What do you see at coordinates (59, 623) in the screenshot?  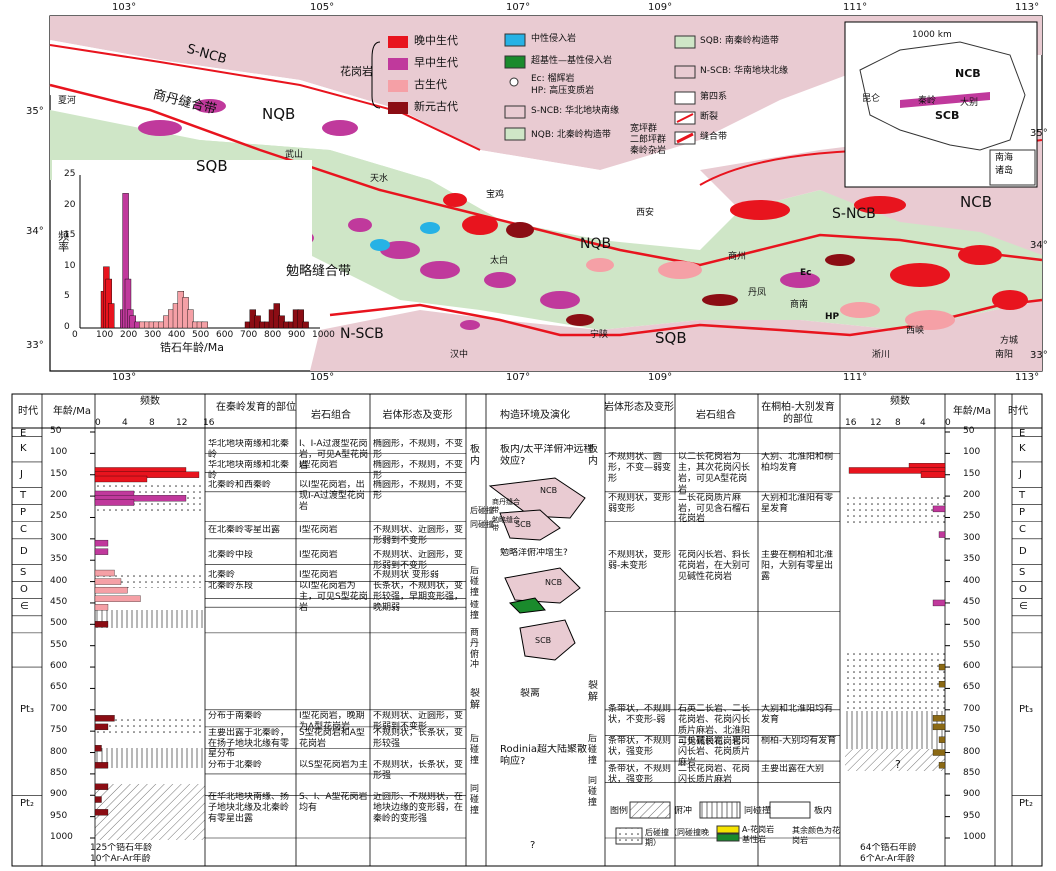 I see `age-label-left: 500` at bounding box center [59, 623].